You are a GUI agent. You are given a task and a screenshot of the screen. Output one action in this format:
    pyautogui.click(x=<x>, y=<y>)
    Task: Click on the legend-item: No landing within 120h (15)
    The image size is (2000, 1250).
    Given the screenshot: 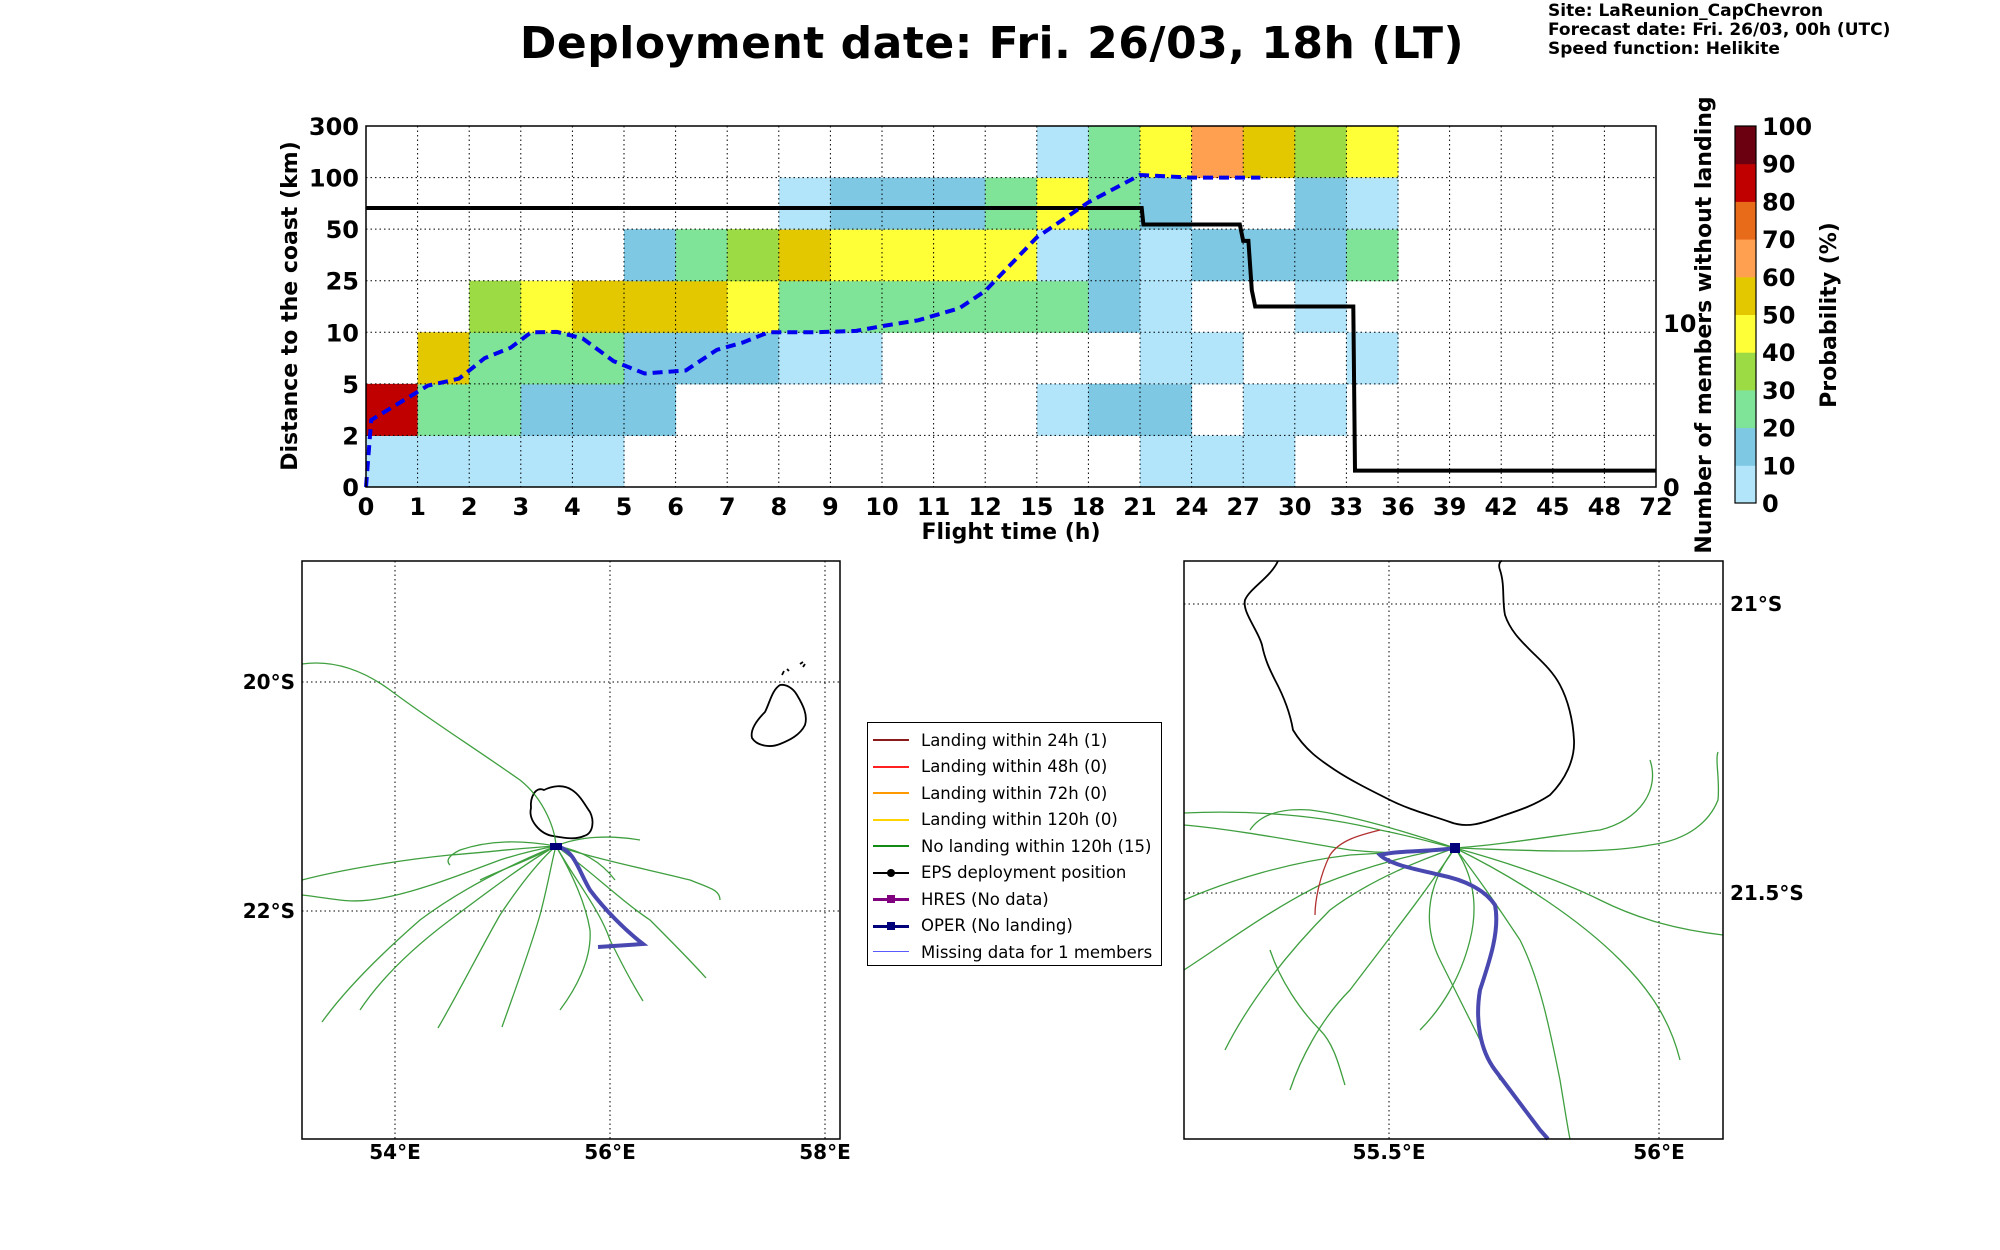 What is the action you would take?
    pyautogui.click(x=1009, y=846)
    